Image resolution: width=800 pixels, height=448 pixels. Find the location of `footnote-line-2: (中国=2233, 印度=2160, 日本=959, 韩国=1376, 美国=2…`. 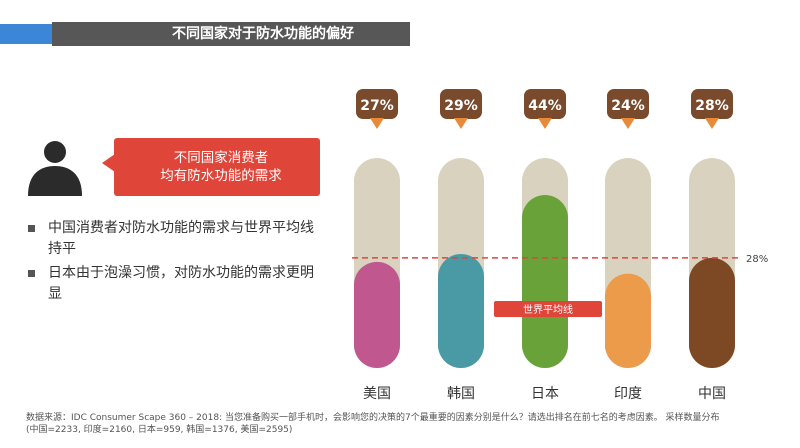

footnote-line-2: (中国=2233, 印度=2160, 日本=959, 韩国=1376, 美国=2… is located at coordinates (159, 430).